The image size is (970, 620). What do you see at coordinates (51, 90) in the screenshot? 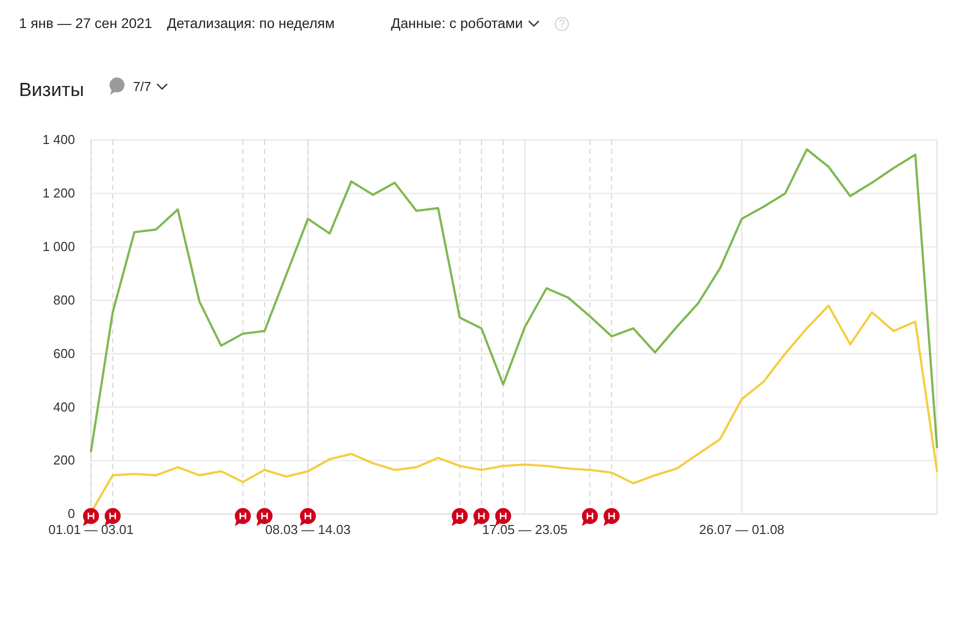
I see `chart-title: Визиты` at bounding box center [51, 90].